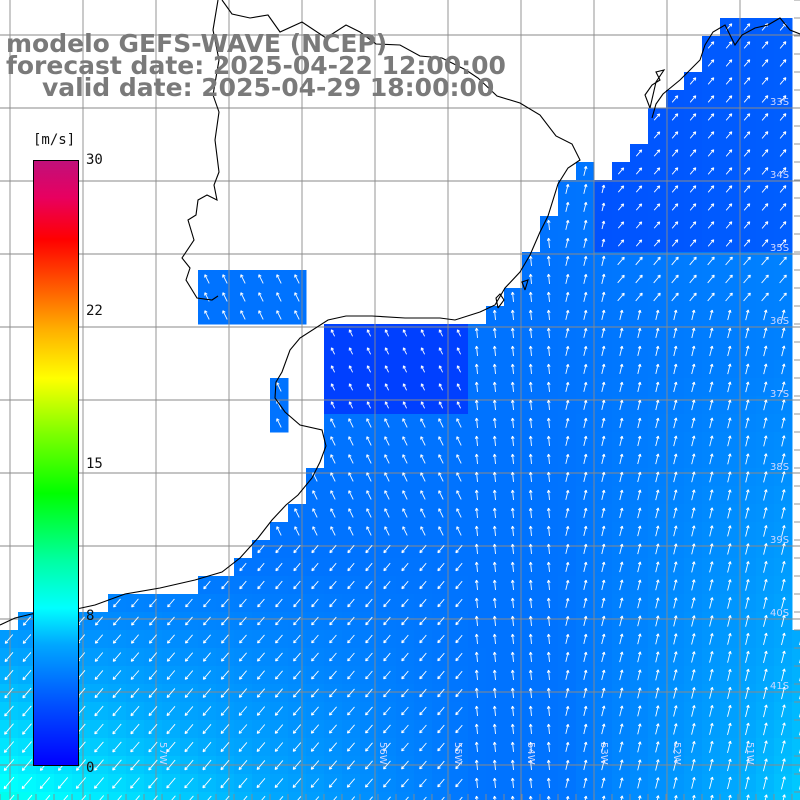 This screenshot has width=800, height=800. What do you see at coordinates (256, 65) in the screenshot?
I see `title-forecast-date: forecast date: 2025-04-22 12:00:00` at bounding box center [256, 65].